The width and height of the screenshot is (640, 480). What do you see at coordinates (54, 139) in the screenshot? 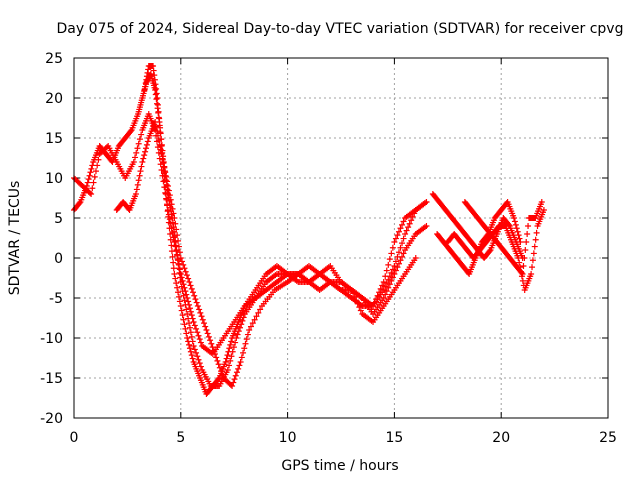
I see `y-tick-label: 15` at bounding box center [54, 139].